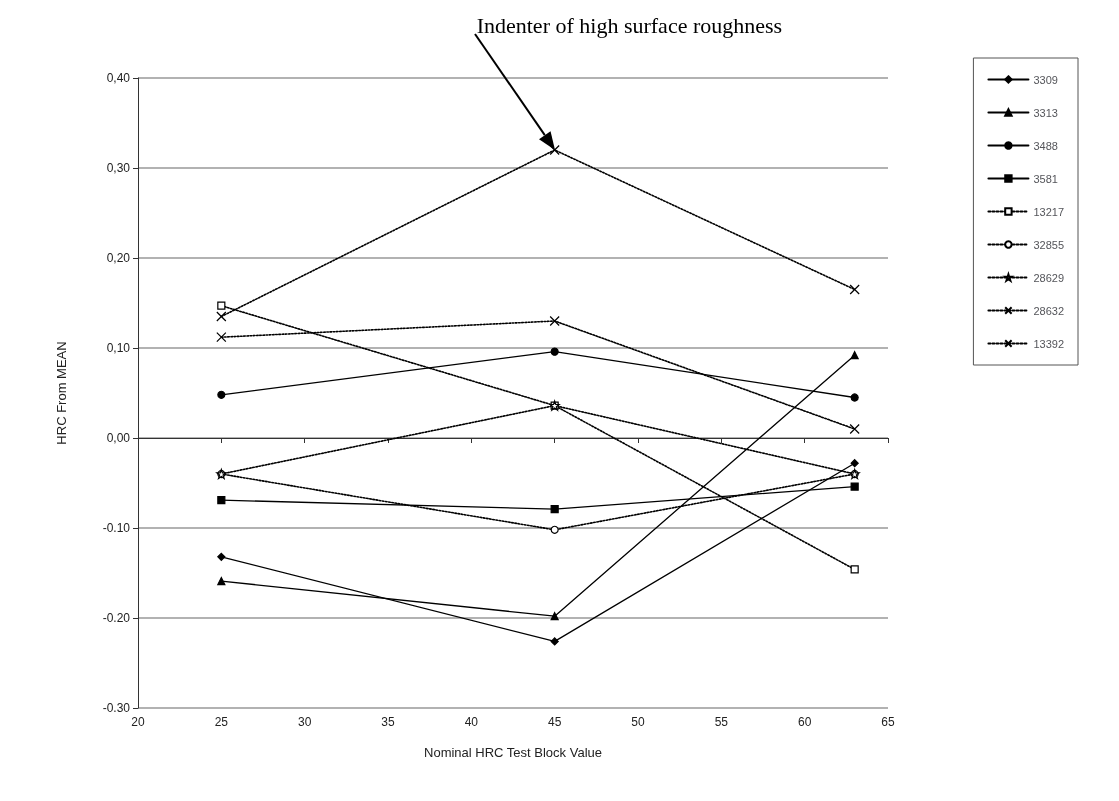  What do you see at coordinates (1049, 244) in the screenshot?
I see `legend-label: 32855` at bounding box center [1049, 244].